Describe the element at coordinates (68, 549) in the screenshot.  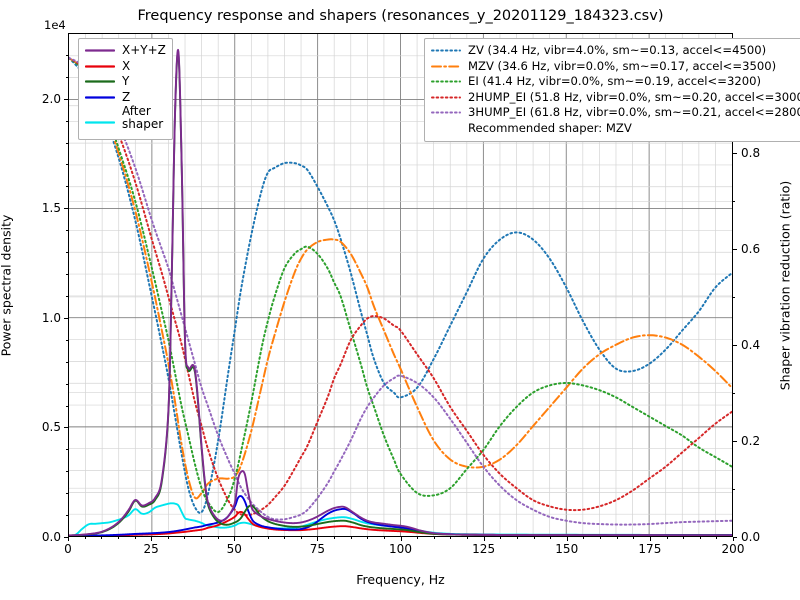
I see `x-axis-tick-label: 0` at that location.